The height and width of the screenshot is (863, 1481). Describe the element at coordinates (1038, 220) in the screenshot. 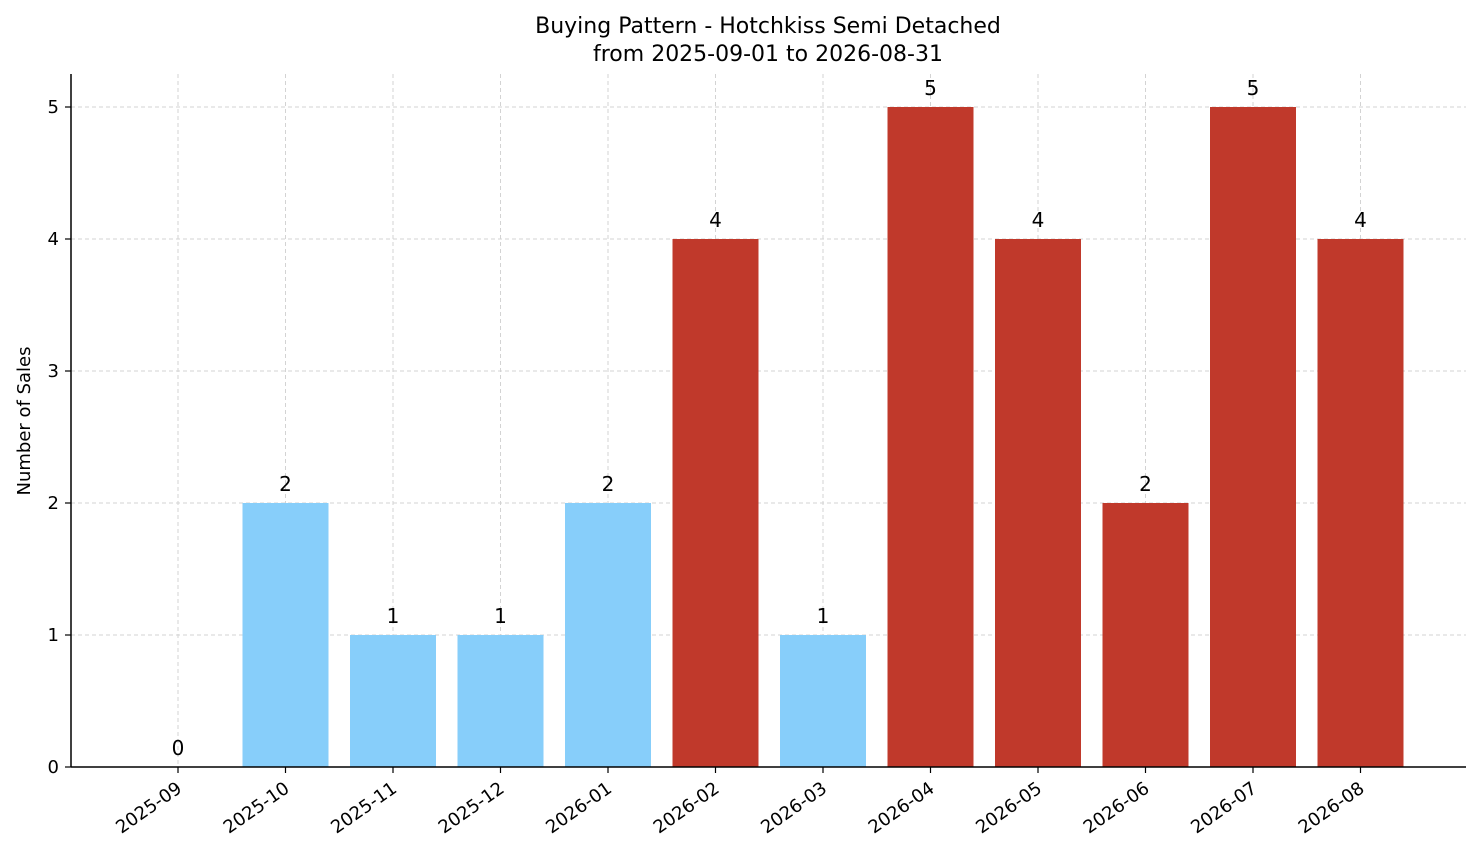

I see `data-label-2026-05: 4` at that location.